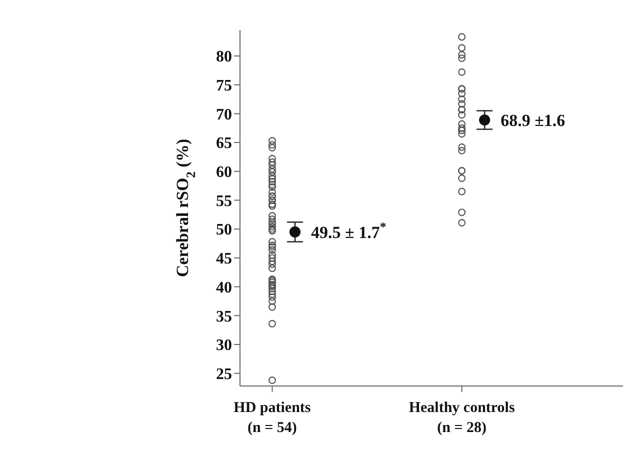 The width and height of the screenshot is (643, 458). What do you see at coordinates (224, 230) in the screenshot?
I see `y-tick-label: 50` at bounding box center [224, 230].